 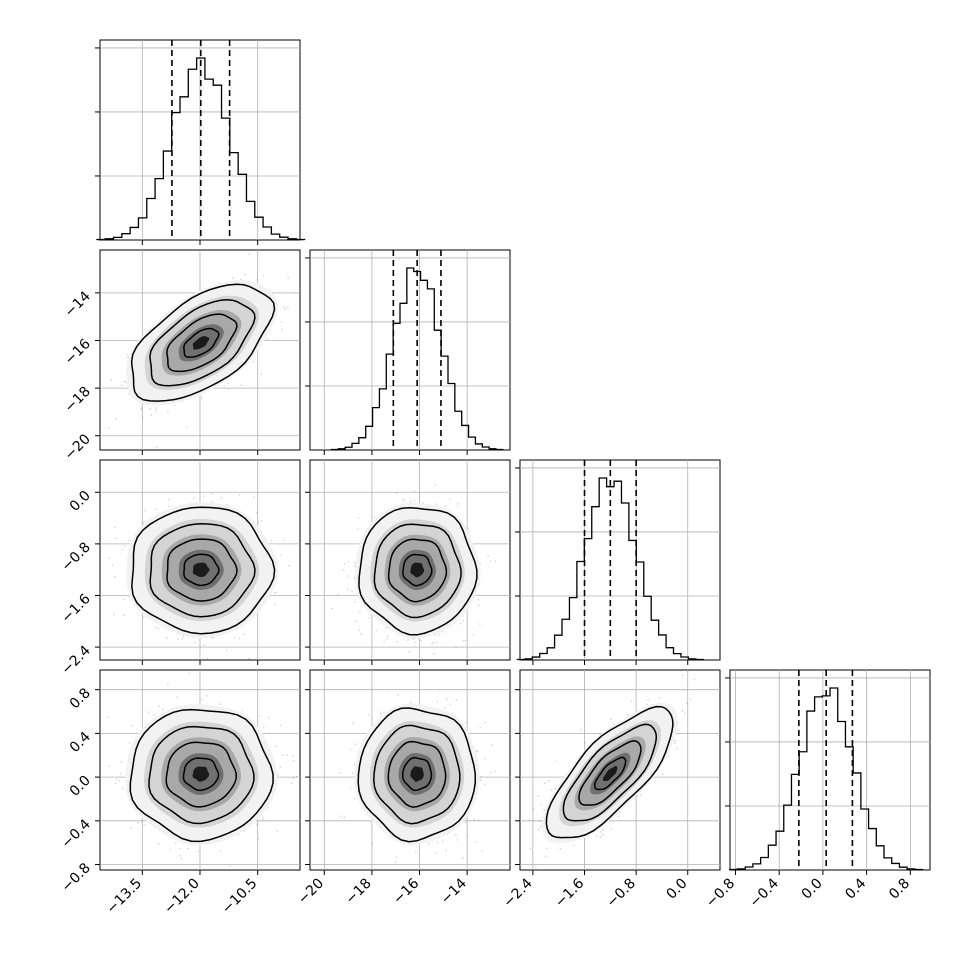 I want to click on histogram-panel-2-frame, so click(x=620, y=560).